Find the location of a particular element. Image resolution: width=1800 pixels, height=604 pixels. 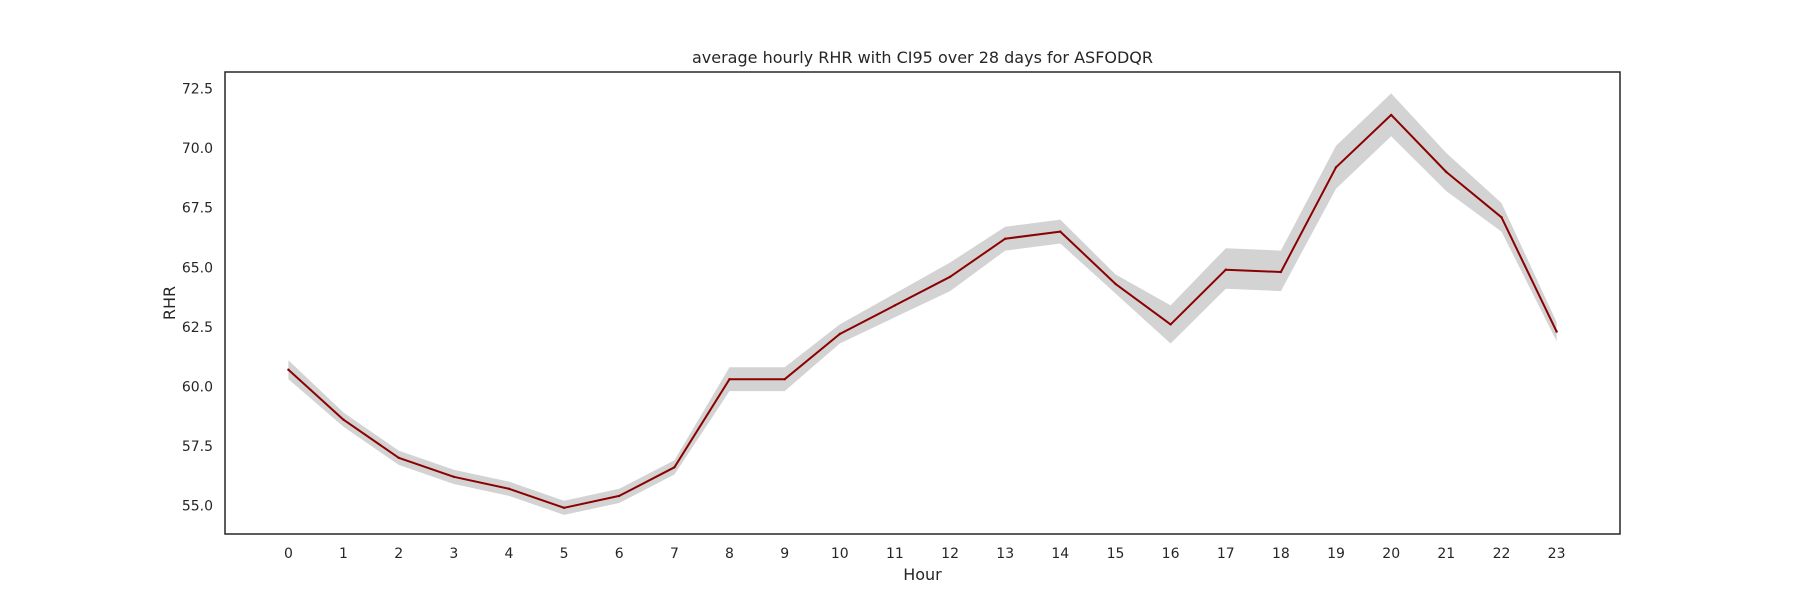

y-axis-ticks: 55.0 57.5 60.0 62.5 65.0 67.5 70.0 72.5 is located at coordinates (197, 298).